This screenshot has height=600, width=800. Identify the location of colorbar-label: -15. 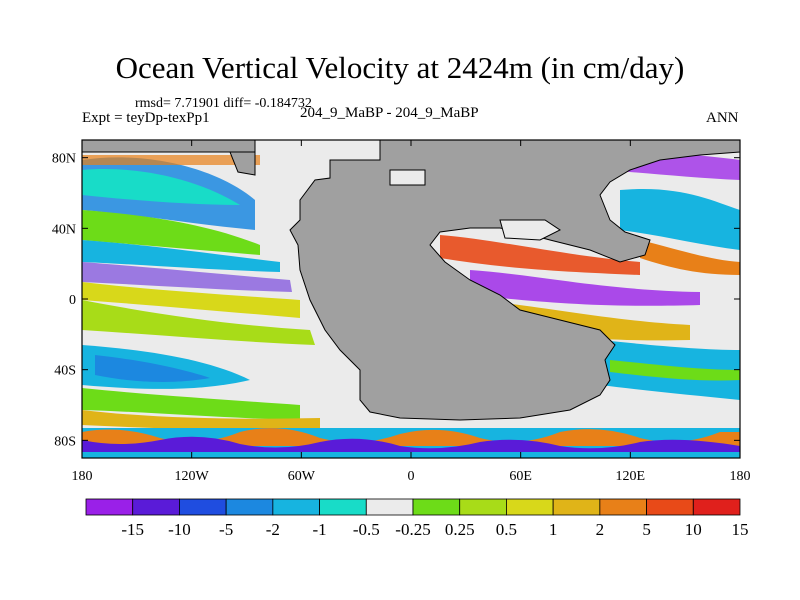
(132, 529).